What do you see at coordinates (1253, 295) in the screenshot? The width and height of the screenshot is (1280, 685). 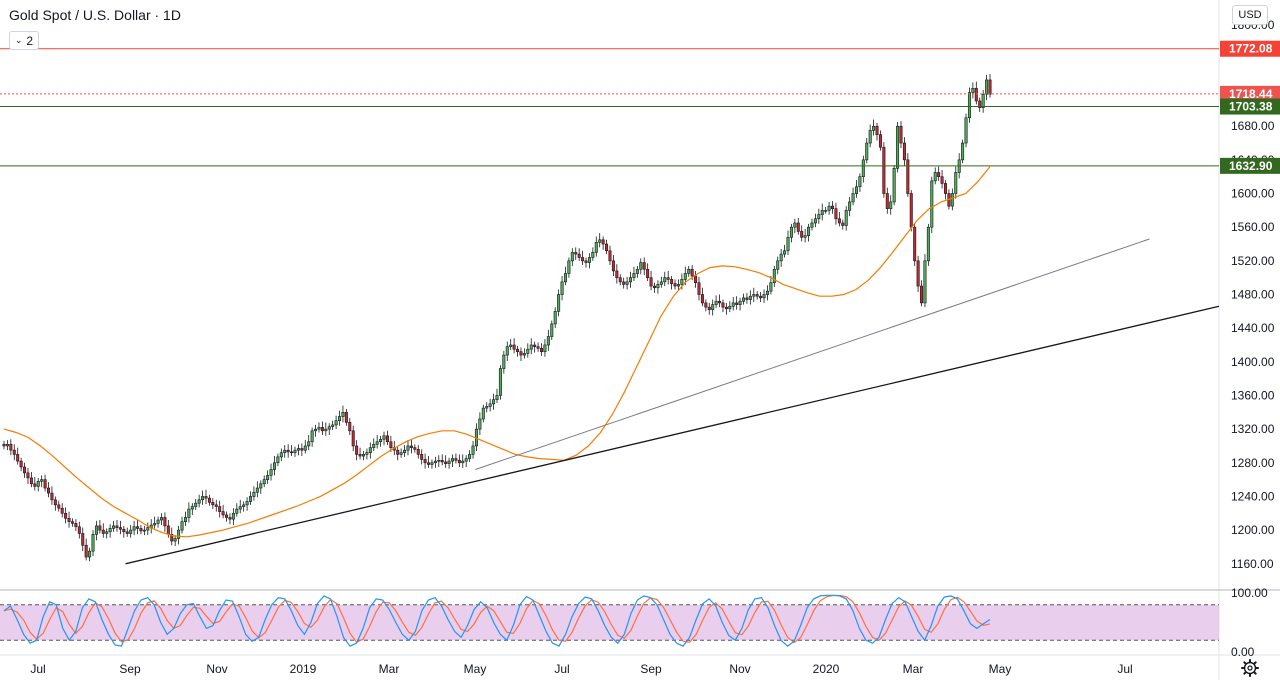 I see `y-tick-label: 1480.00` at bounding box center [1253, 295].